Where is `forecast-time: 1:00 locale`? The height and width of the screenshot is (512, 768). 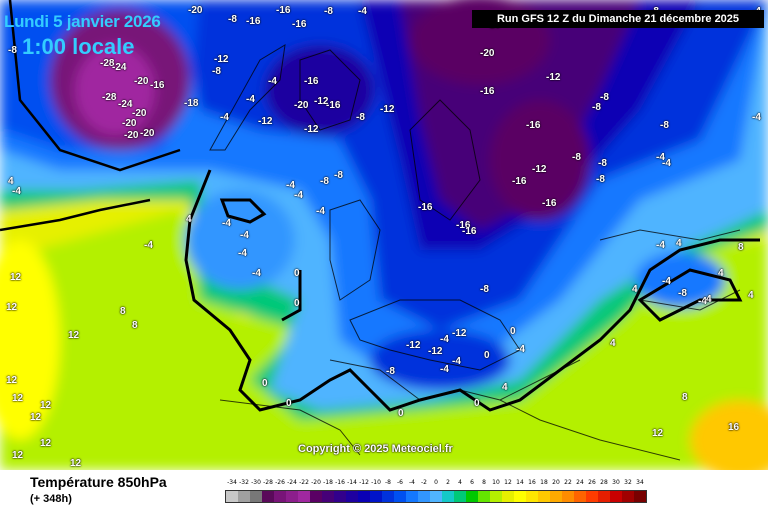
forecast-time: 1:00 locale is located at coordinates (78, 46).